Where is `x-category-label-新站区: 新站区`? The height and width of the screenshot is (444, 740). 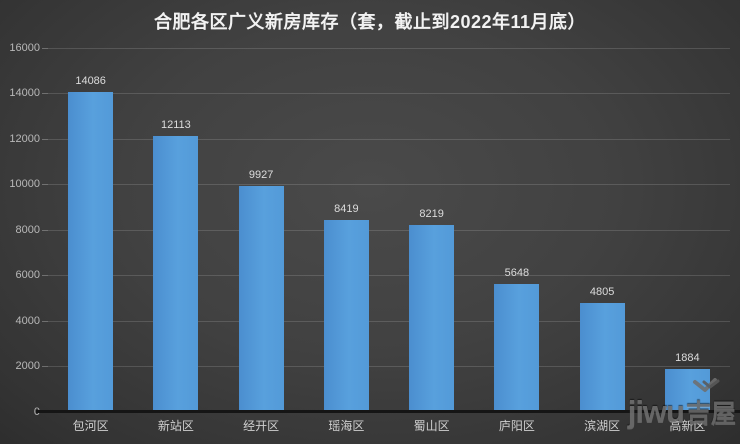
x-category-label-新站区: 新站区 is located at coordinates (175, 426).